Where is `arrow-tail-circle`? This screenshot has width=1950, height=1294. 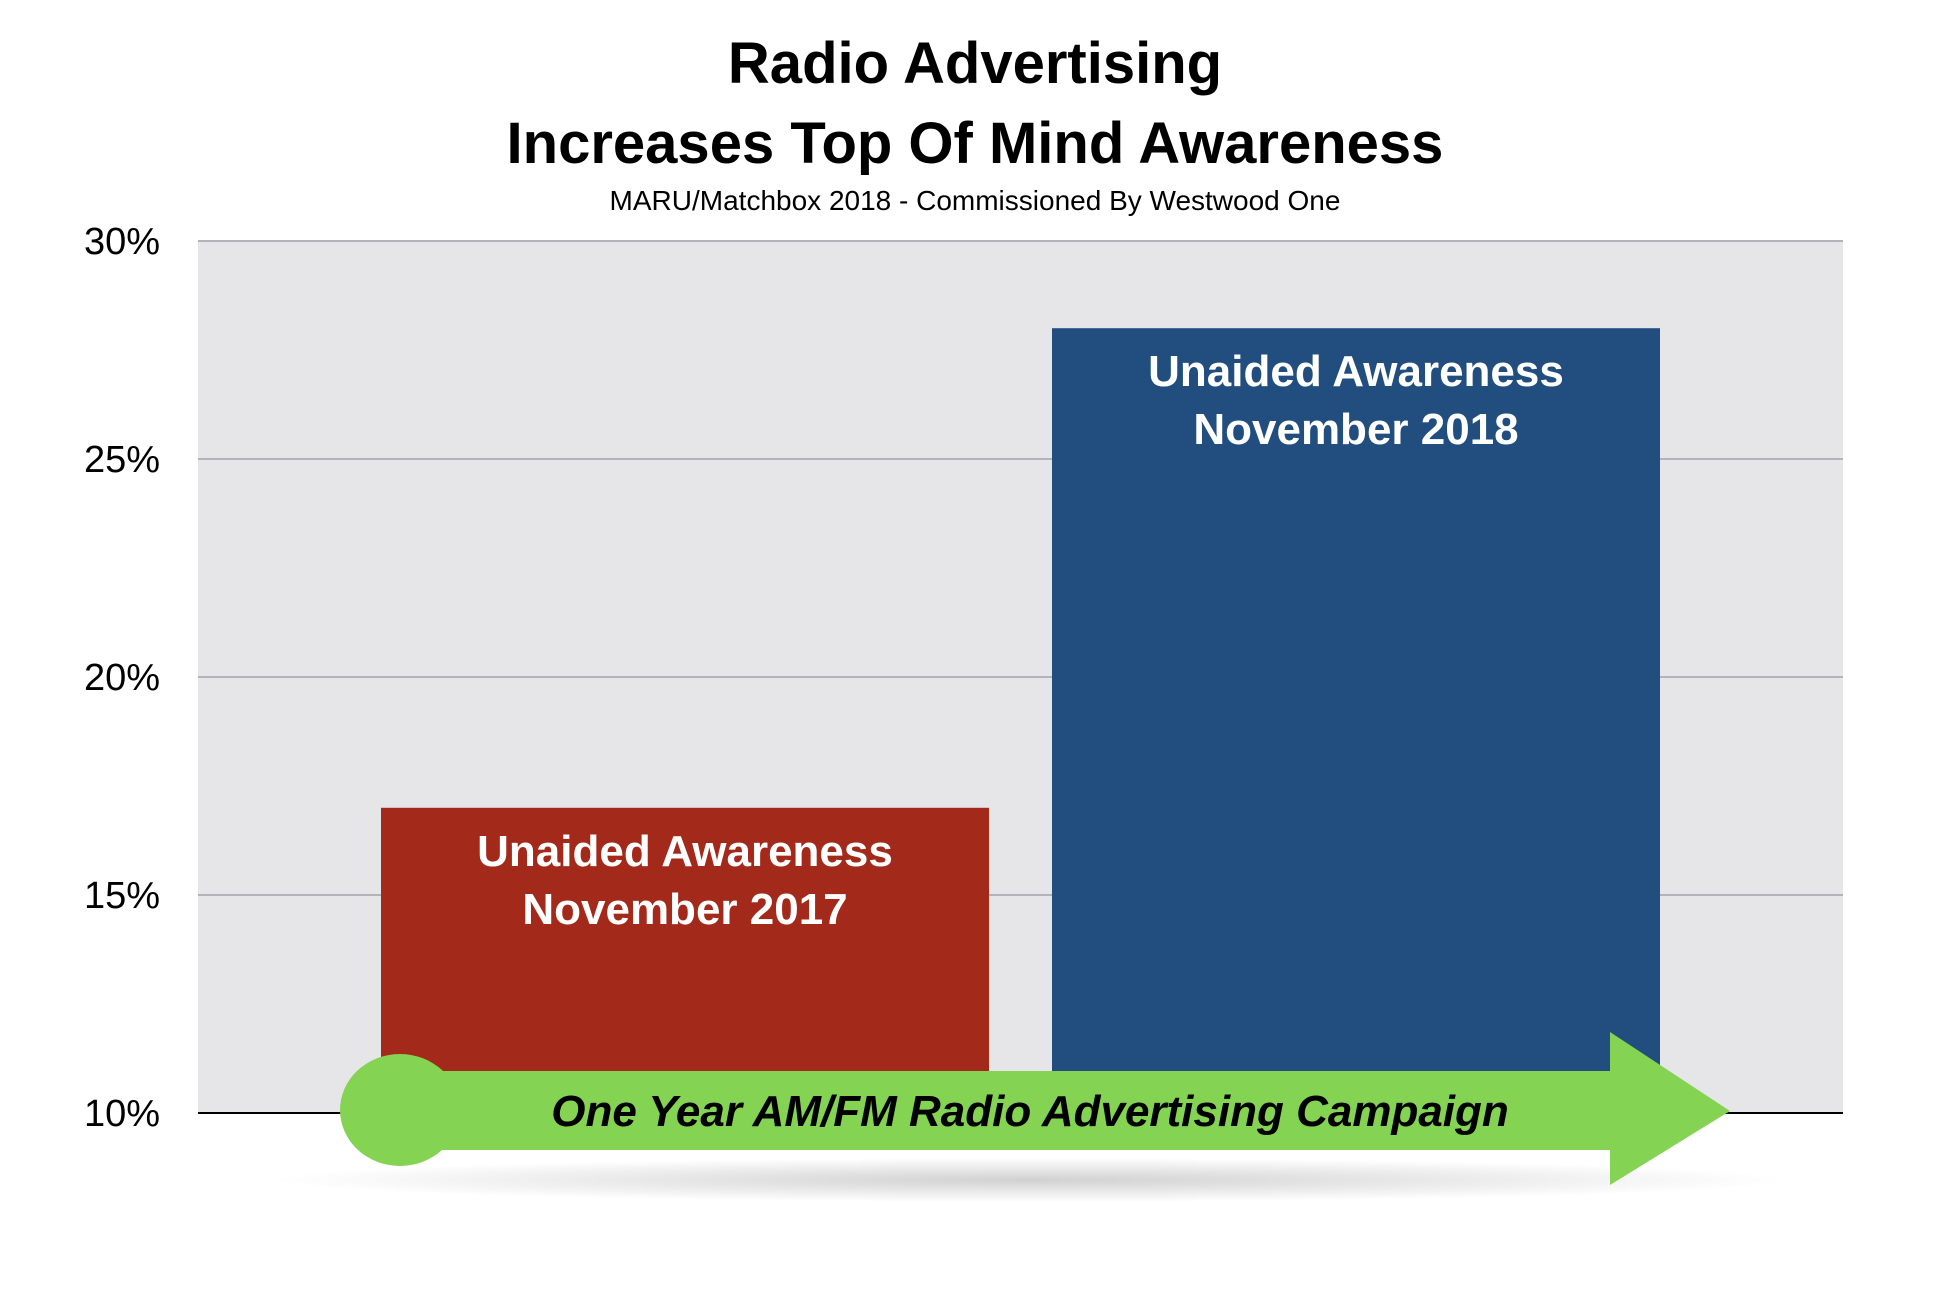
arrow-tail-circle is located at coordinates (400, 1110).